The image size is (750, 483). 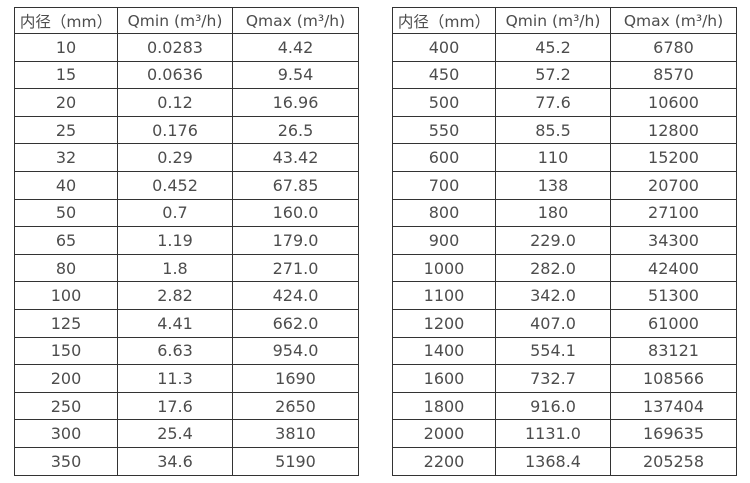 What do you see at coordinates (295, 351) in the screenshot?
I see `qmax-cell: 954.0` at bounding box center [295, 351].